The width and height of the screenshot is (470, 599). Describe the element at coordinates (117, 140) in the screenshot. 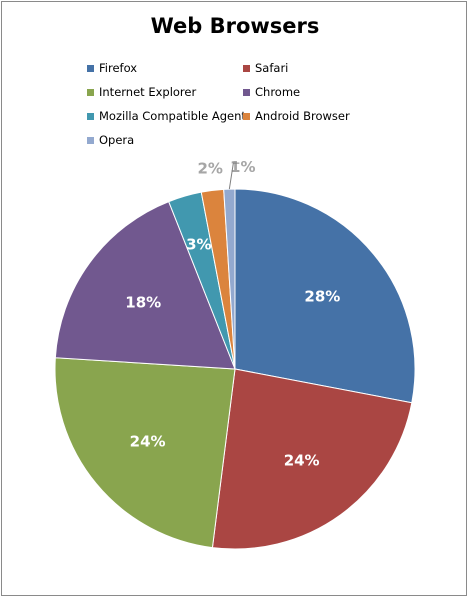

I see `legend-label: Opera` at that location.